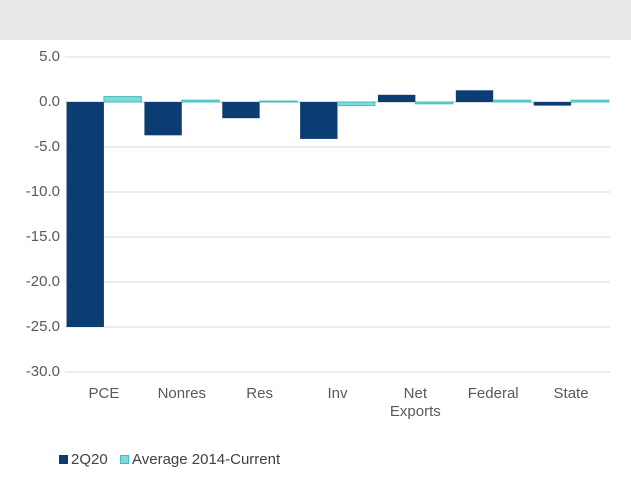  Describe the element at coordinates (43, 236) in the screenshot. I see `y-tick-label: -15.0` at that location.